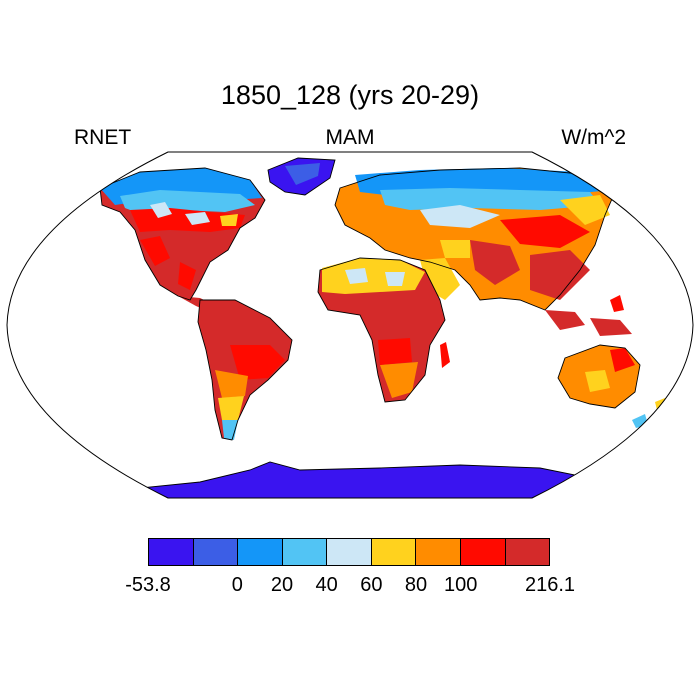 The image size is (700, 700). What do you see at coordinates (237, 585) in the screenshot?
I see `colorbar-tick-label: 0` at bounding box center [237, 585].